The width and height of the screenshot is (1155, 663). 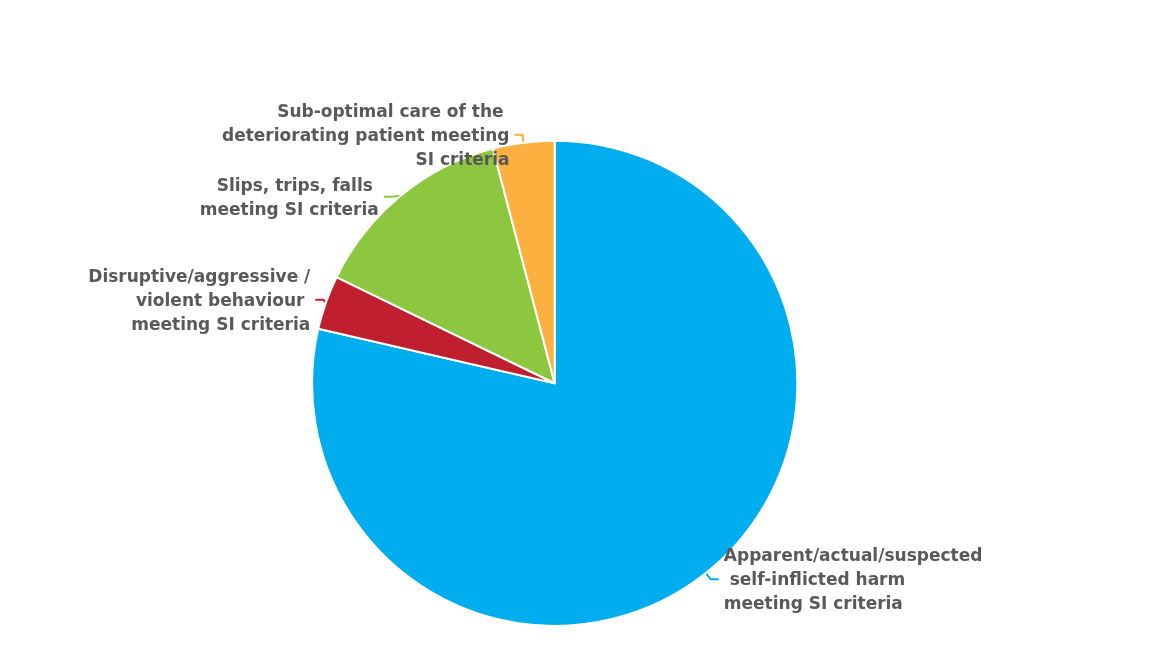 I want to click on slice-label: Slips, trips, falls meeting SI criteria, so click(x=289, y=196).